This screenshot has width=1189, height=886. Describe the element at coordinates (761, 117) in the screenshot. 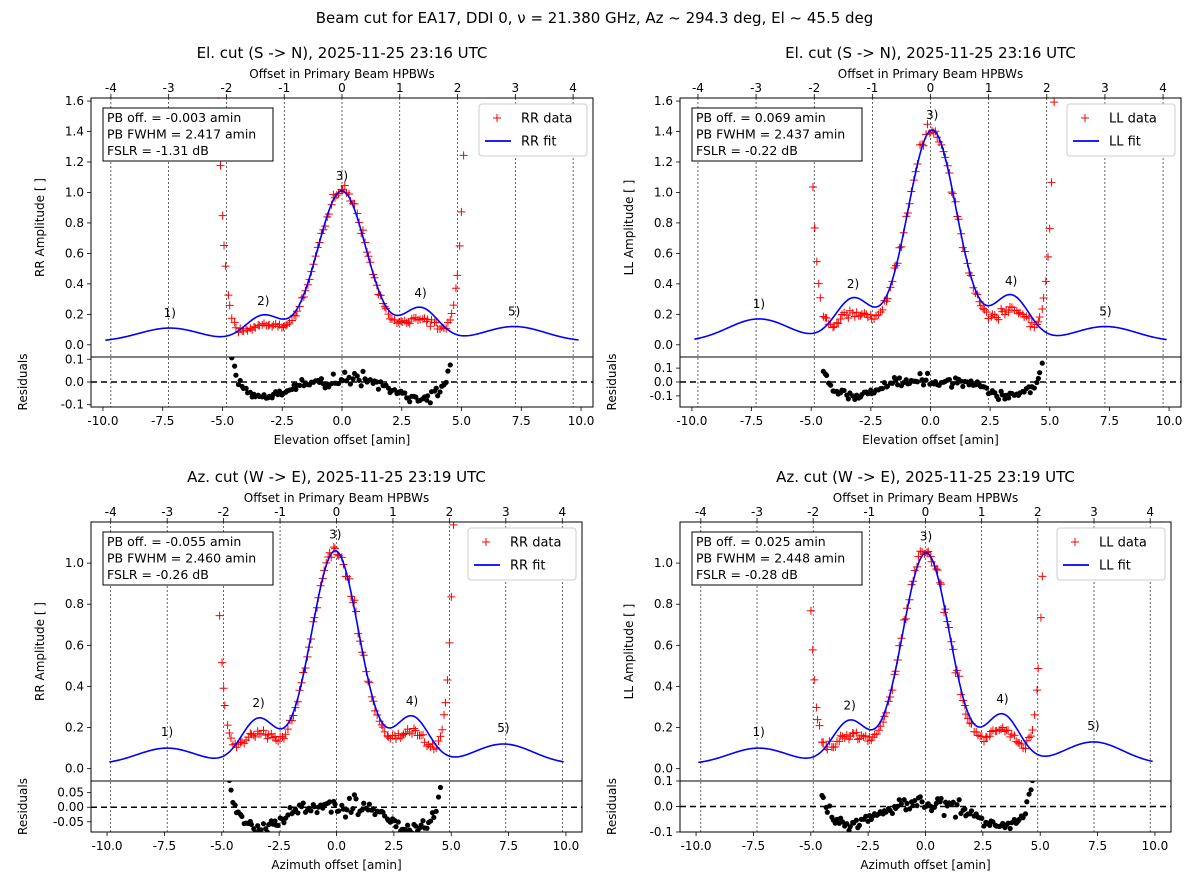

I see `fit-summary-line: PB off. = 0.069 amin` at that location.